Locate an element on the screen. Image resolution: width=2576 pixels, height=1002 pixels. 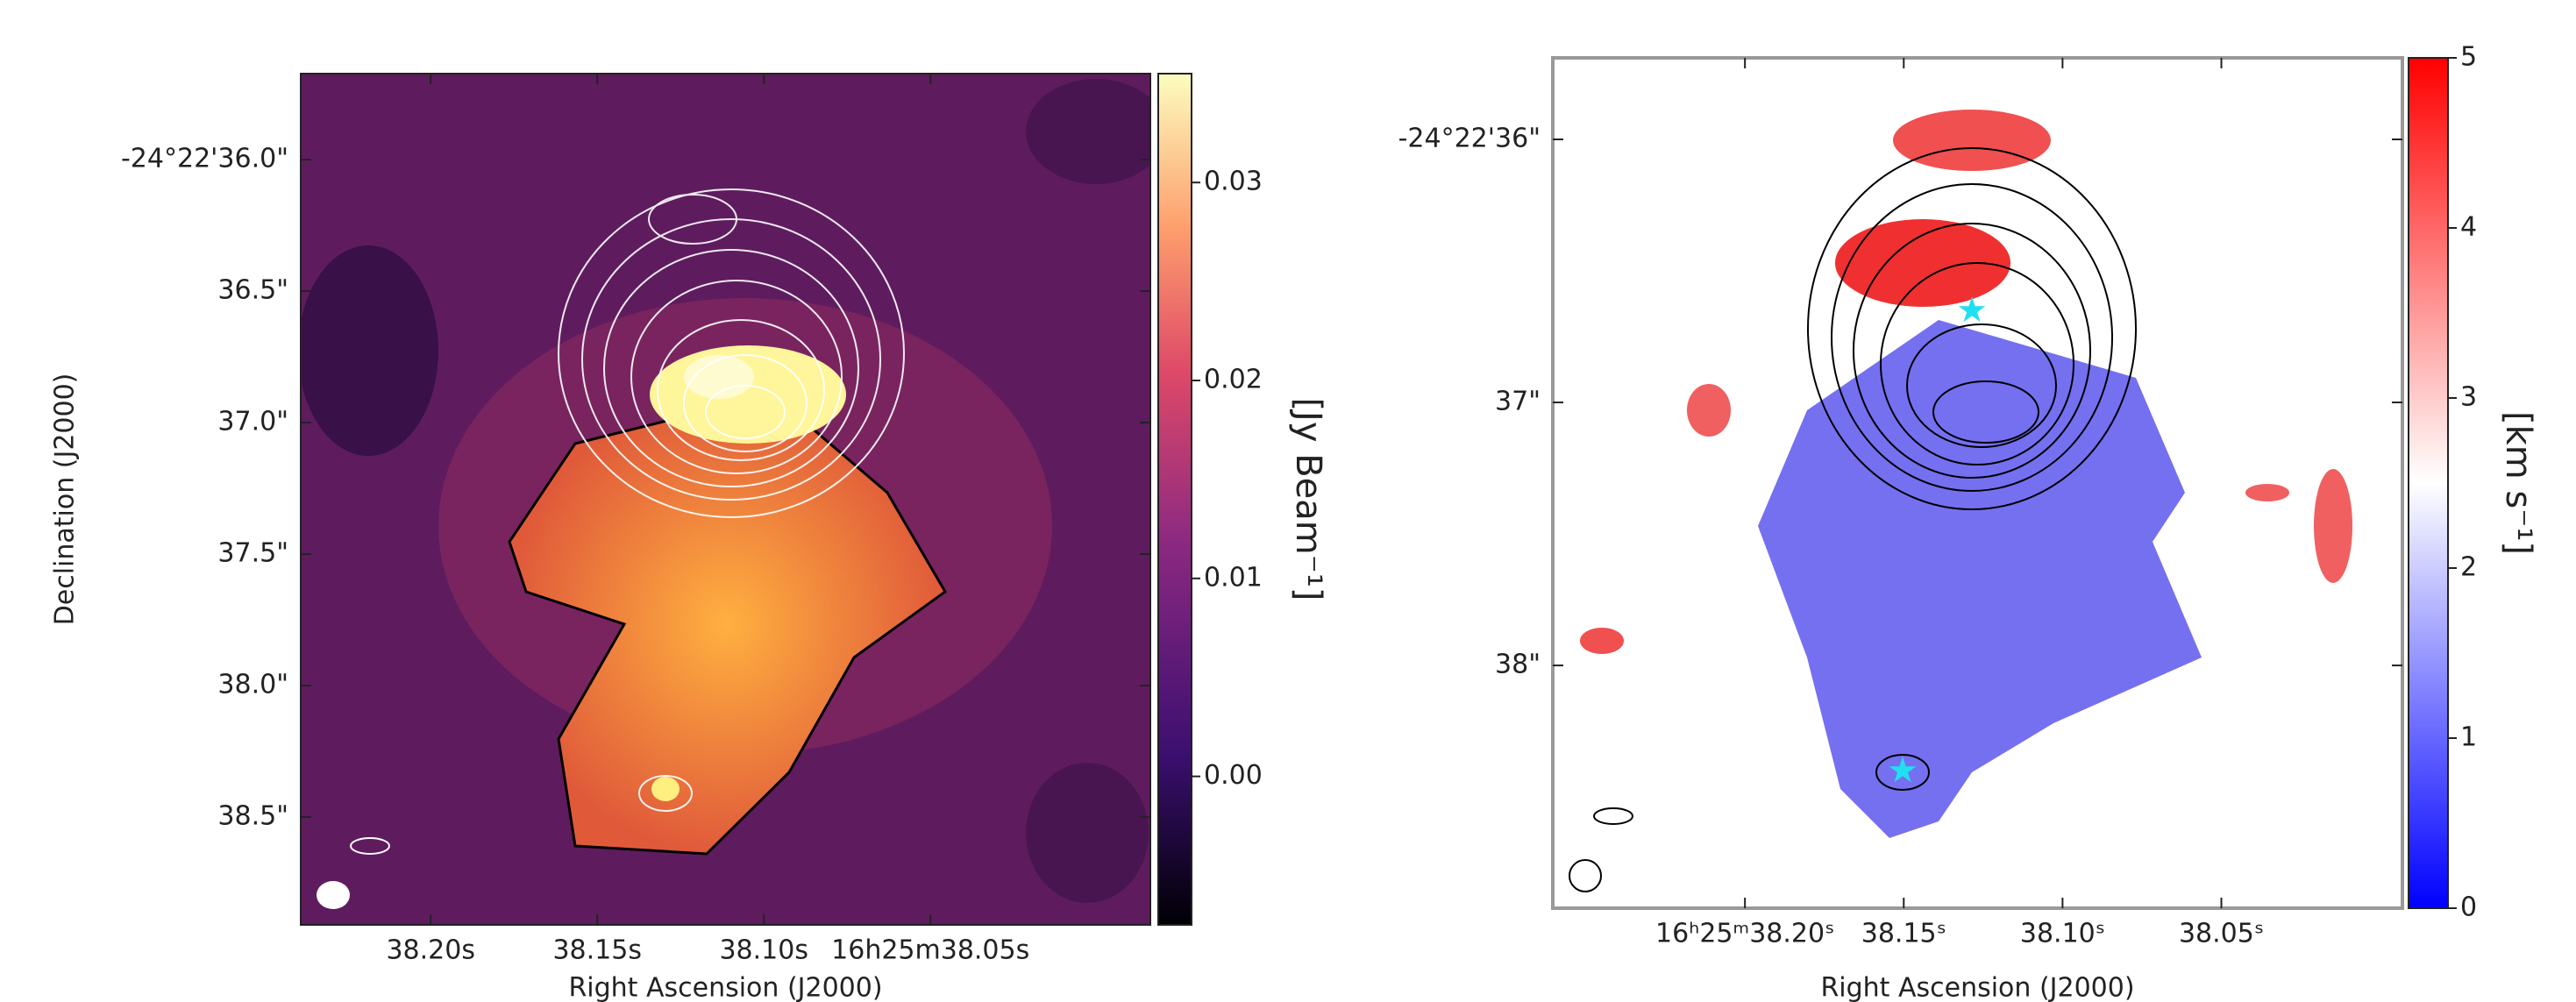
colorbar-label: [Jy Beam⁻¹] is located at coordinates (1308, 498).